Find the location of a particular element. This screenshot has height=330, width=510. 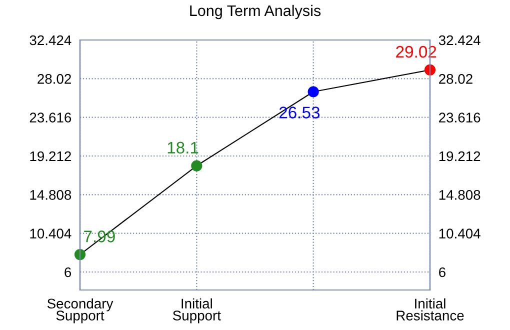

y2-tick-label: 19.212 is located at coordinates (459, 156).